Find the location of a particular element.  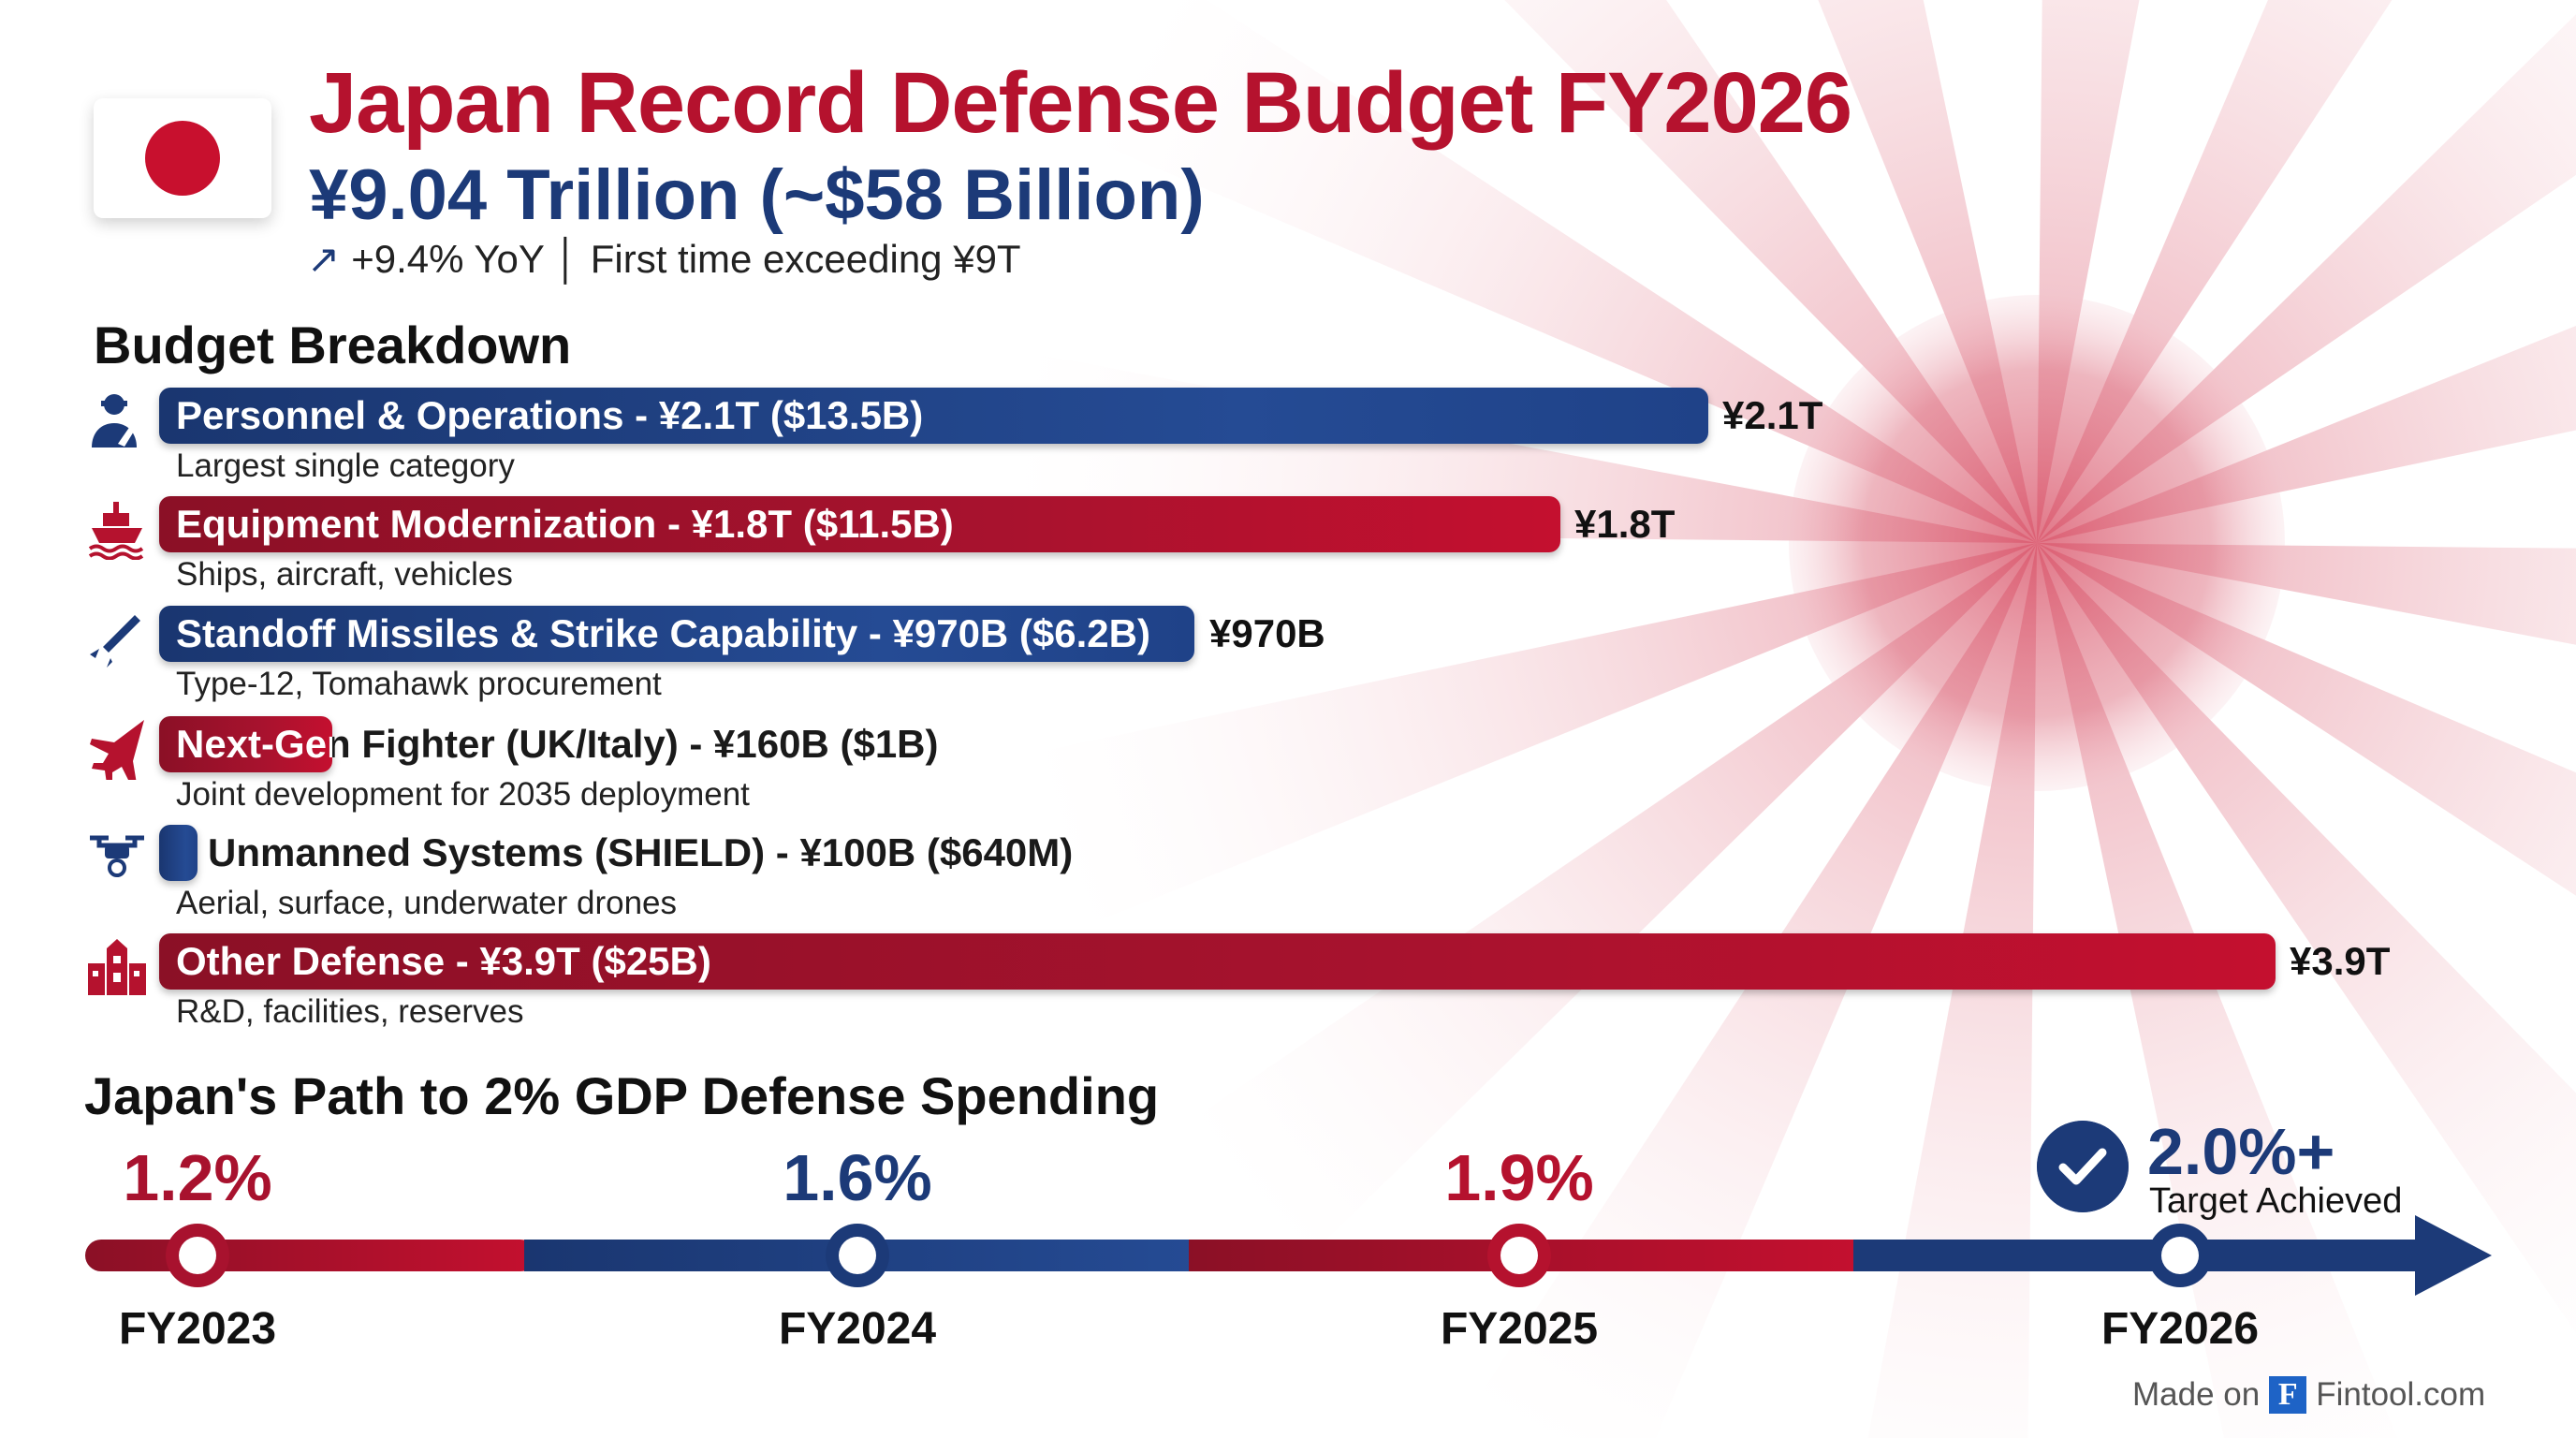

milestone-year: FY2025 is located at coordinates (1519, 1329).